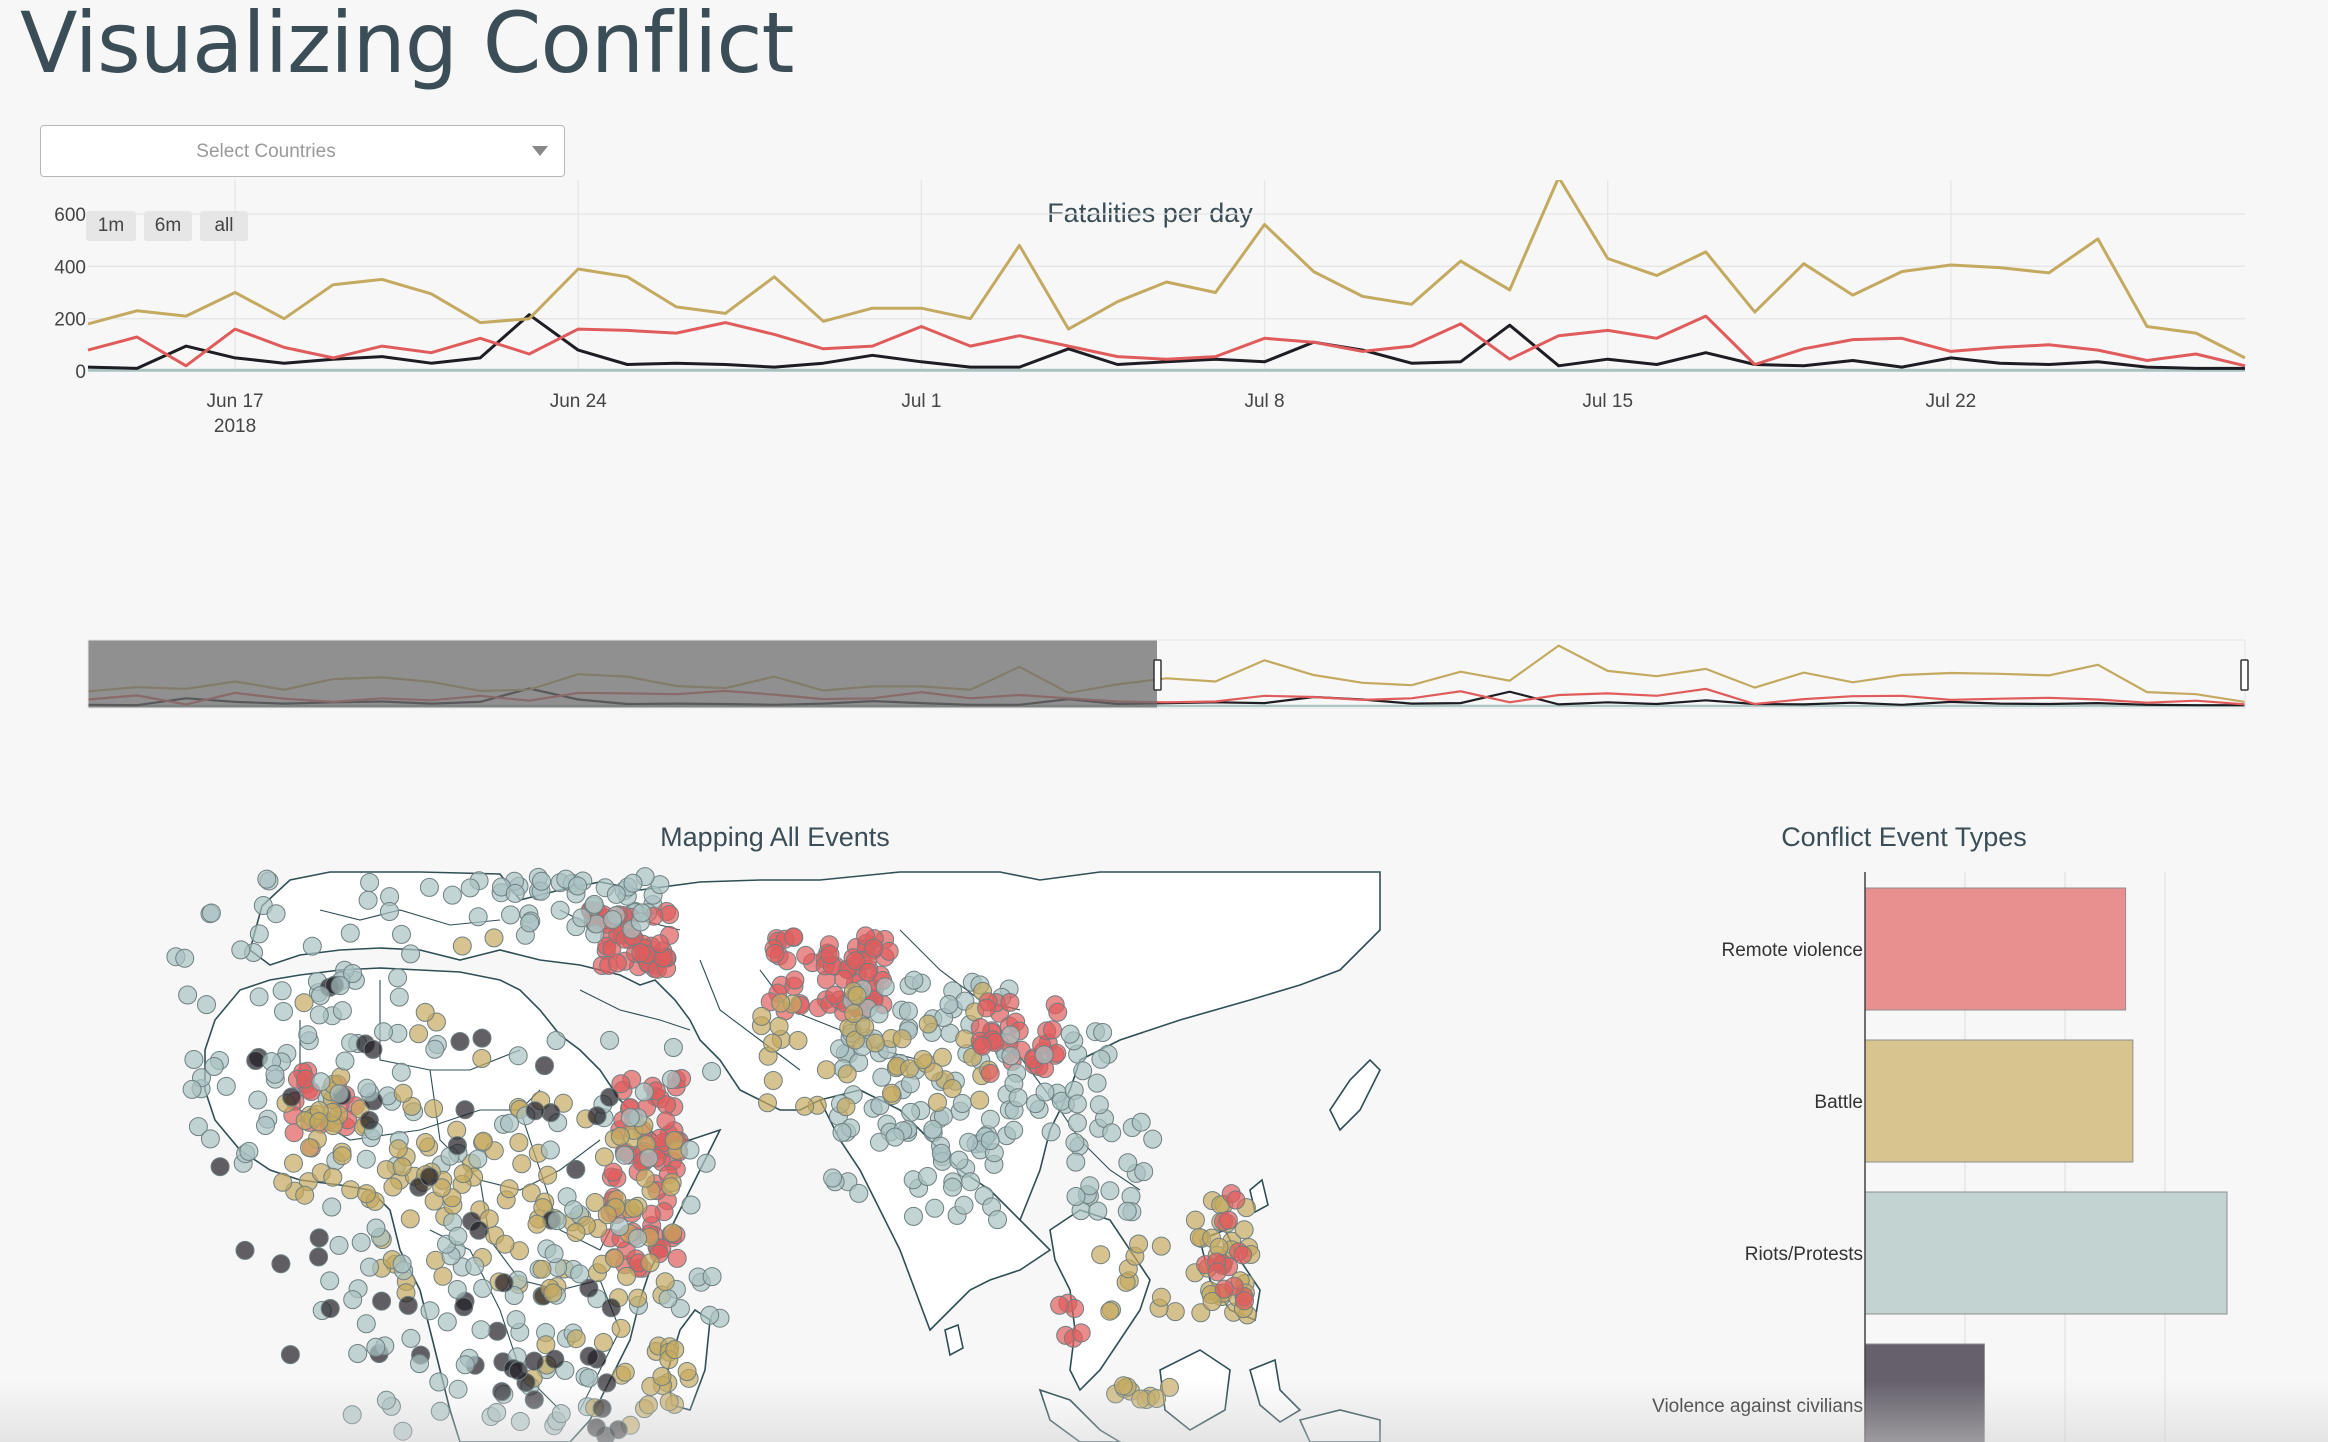 The height and width of the screenshot is (1442, 2328). I want to click on series-line, so click(1166, 341).